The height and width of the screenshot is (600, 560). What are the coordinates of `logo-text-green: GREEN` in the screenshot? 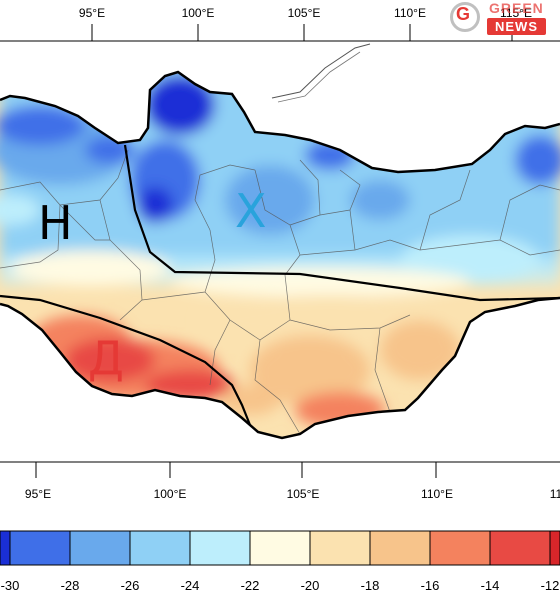 It's located at (516, 8).